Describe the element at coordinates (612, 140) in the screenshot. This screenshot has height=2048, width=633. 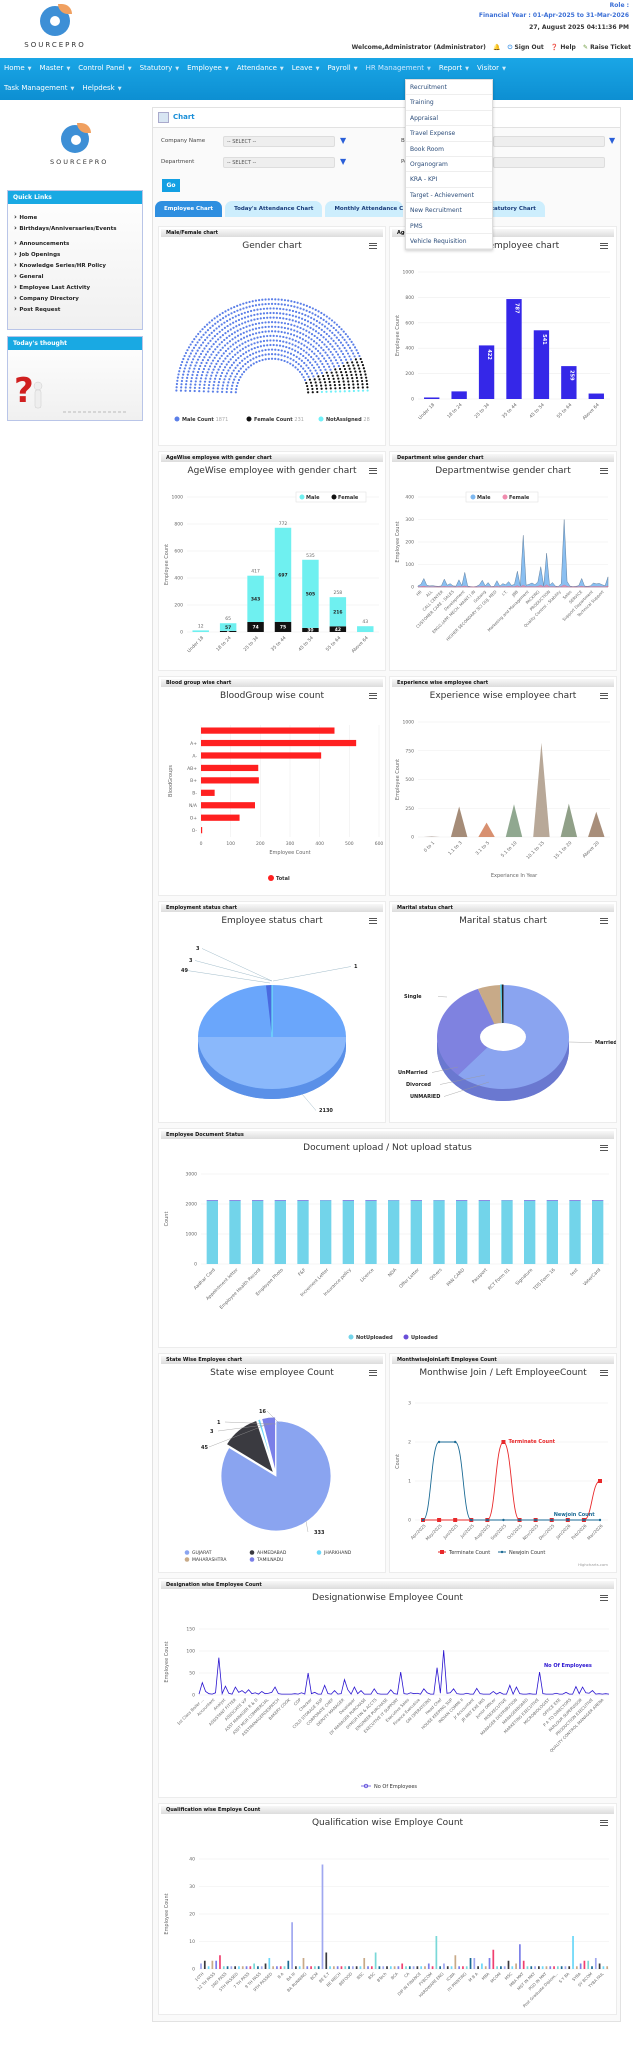
I see `branch-filter-icon: ▼` at that location.